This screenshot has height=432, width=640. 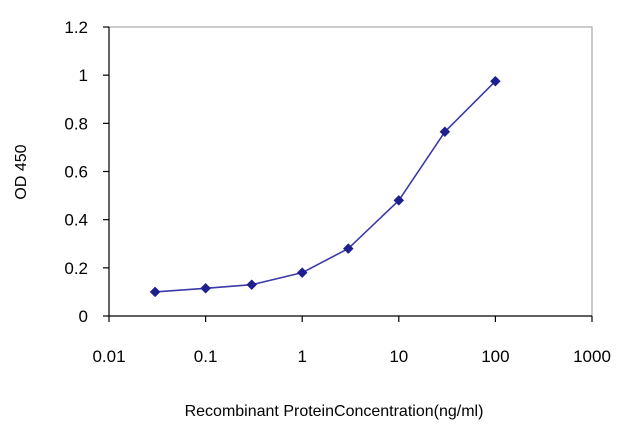 What do you see at coordinates (76, 27) in the screenshot?
I see `y-tick-label: 1.2` at bounding box center [76, 27].